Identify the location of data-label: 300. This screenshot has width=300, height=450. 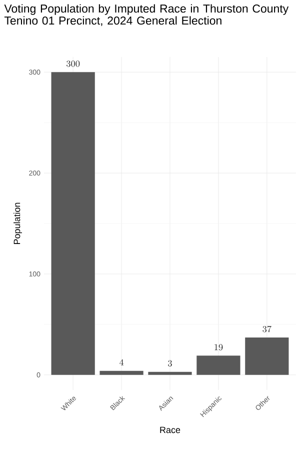
(73, 63).